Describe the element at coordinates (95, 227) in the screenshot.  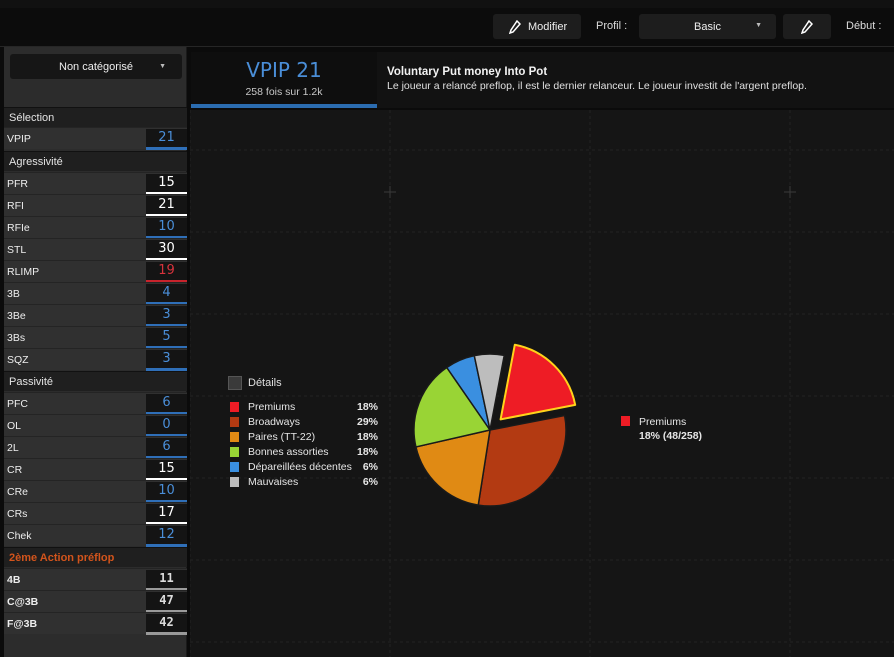
I see `stat-row-rfie: RFIe 10` at that location.